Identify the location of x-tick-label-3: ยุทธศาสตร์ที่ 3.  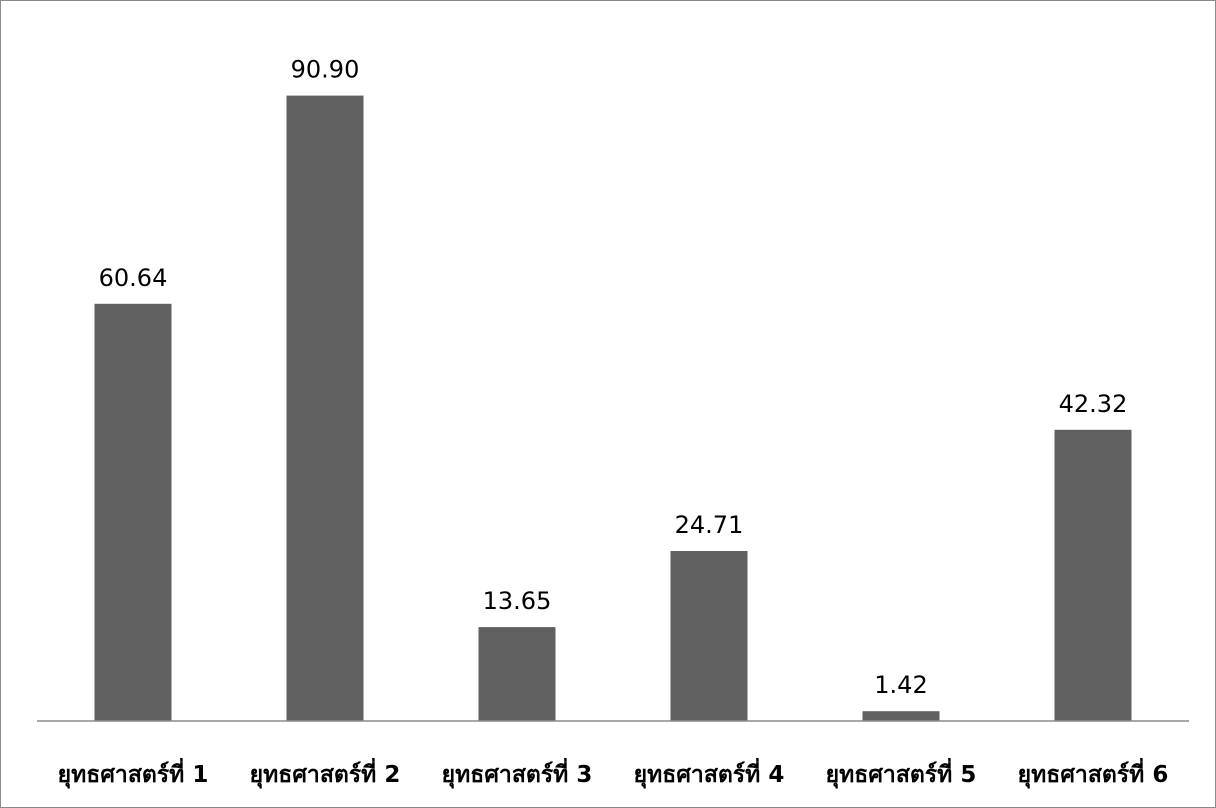
(517, 773).